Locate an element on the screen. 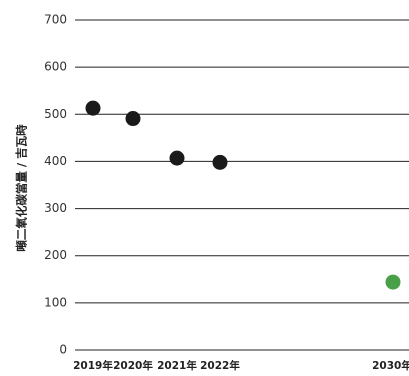 The image size is (409, 376). data-point-2030 is located at coordinates (393, 282).